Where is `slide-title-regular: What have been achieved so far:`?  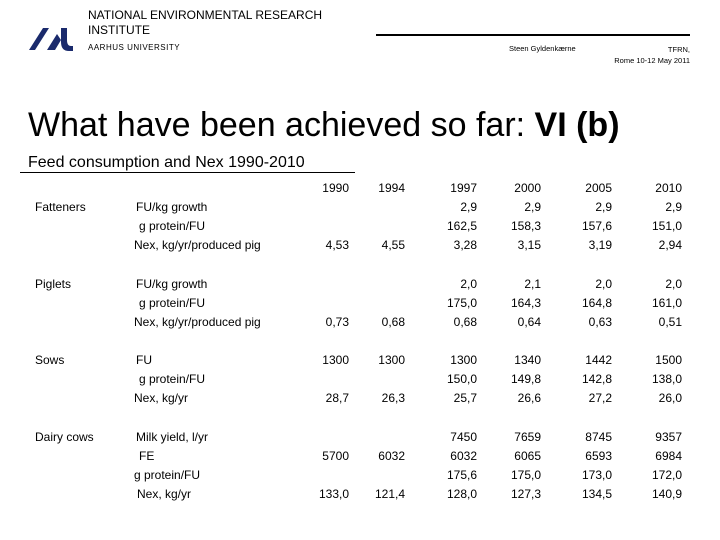 slide-title-regular: What have been achieved so far: is located at coordinates (281, 125).